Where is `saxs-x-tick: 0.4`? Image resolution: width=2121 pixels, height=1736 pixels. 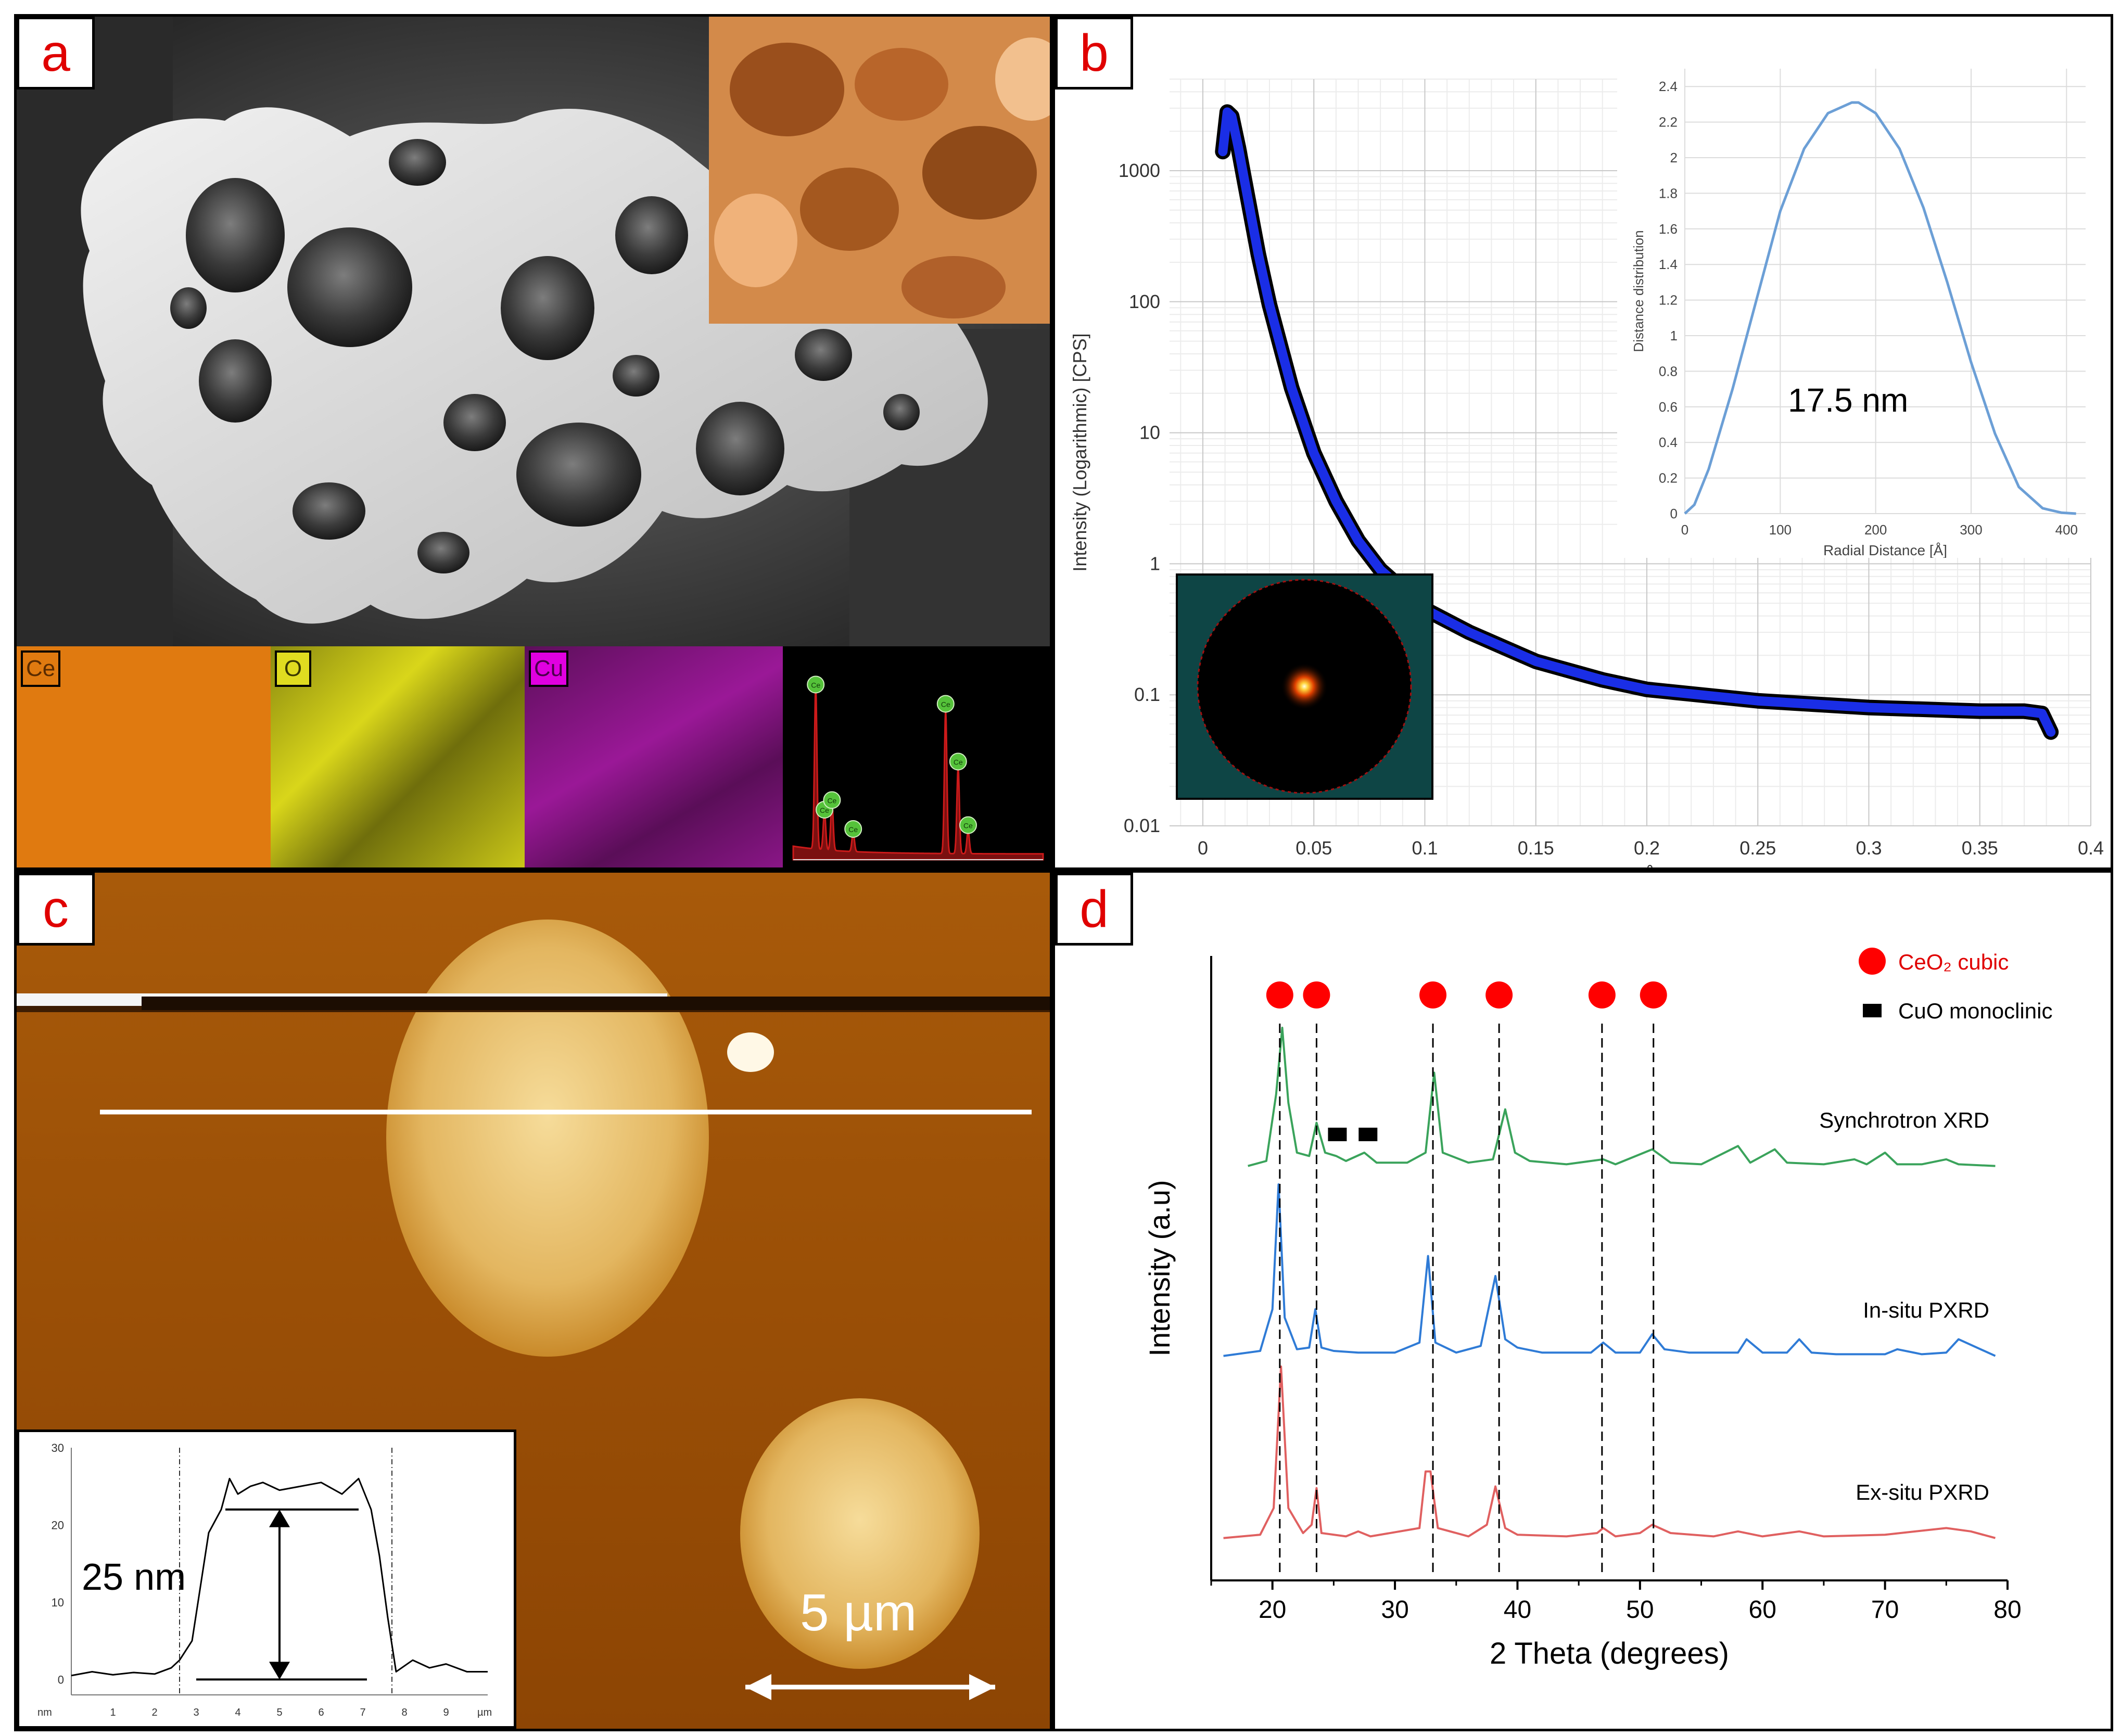
saxs-x-tick: 0.4 is located at coordinates (2091, 848).